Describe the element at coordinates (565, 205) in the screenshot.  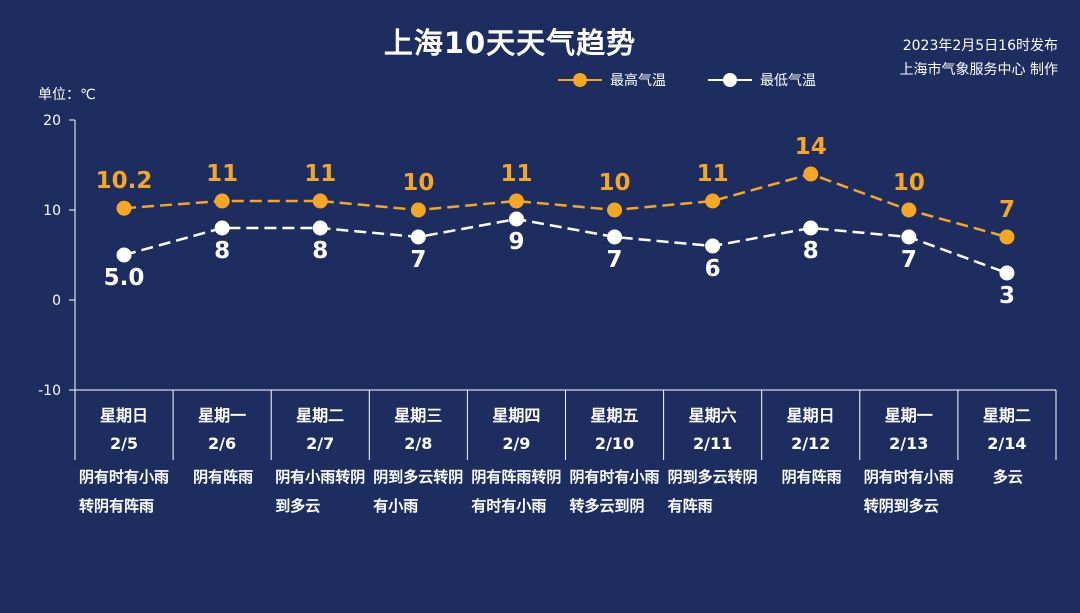
I see `series-line-high` at that location.